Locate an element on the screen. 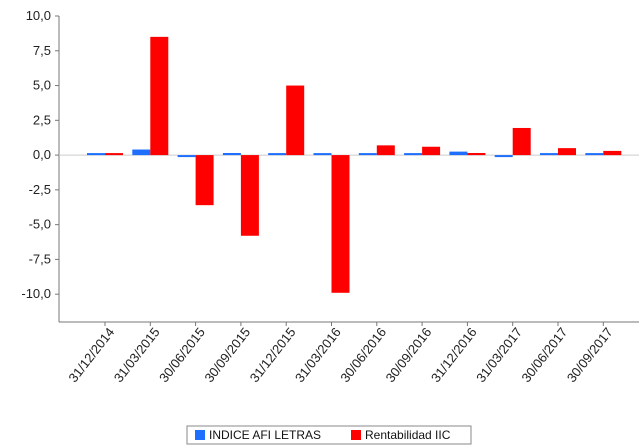 The image size is (641, 446). y-tick-label: 5,0 is located at coordinates (42, 85).